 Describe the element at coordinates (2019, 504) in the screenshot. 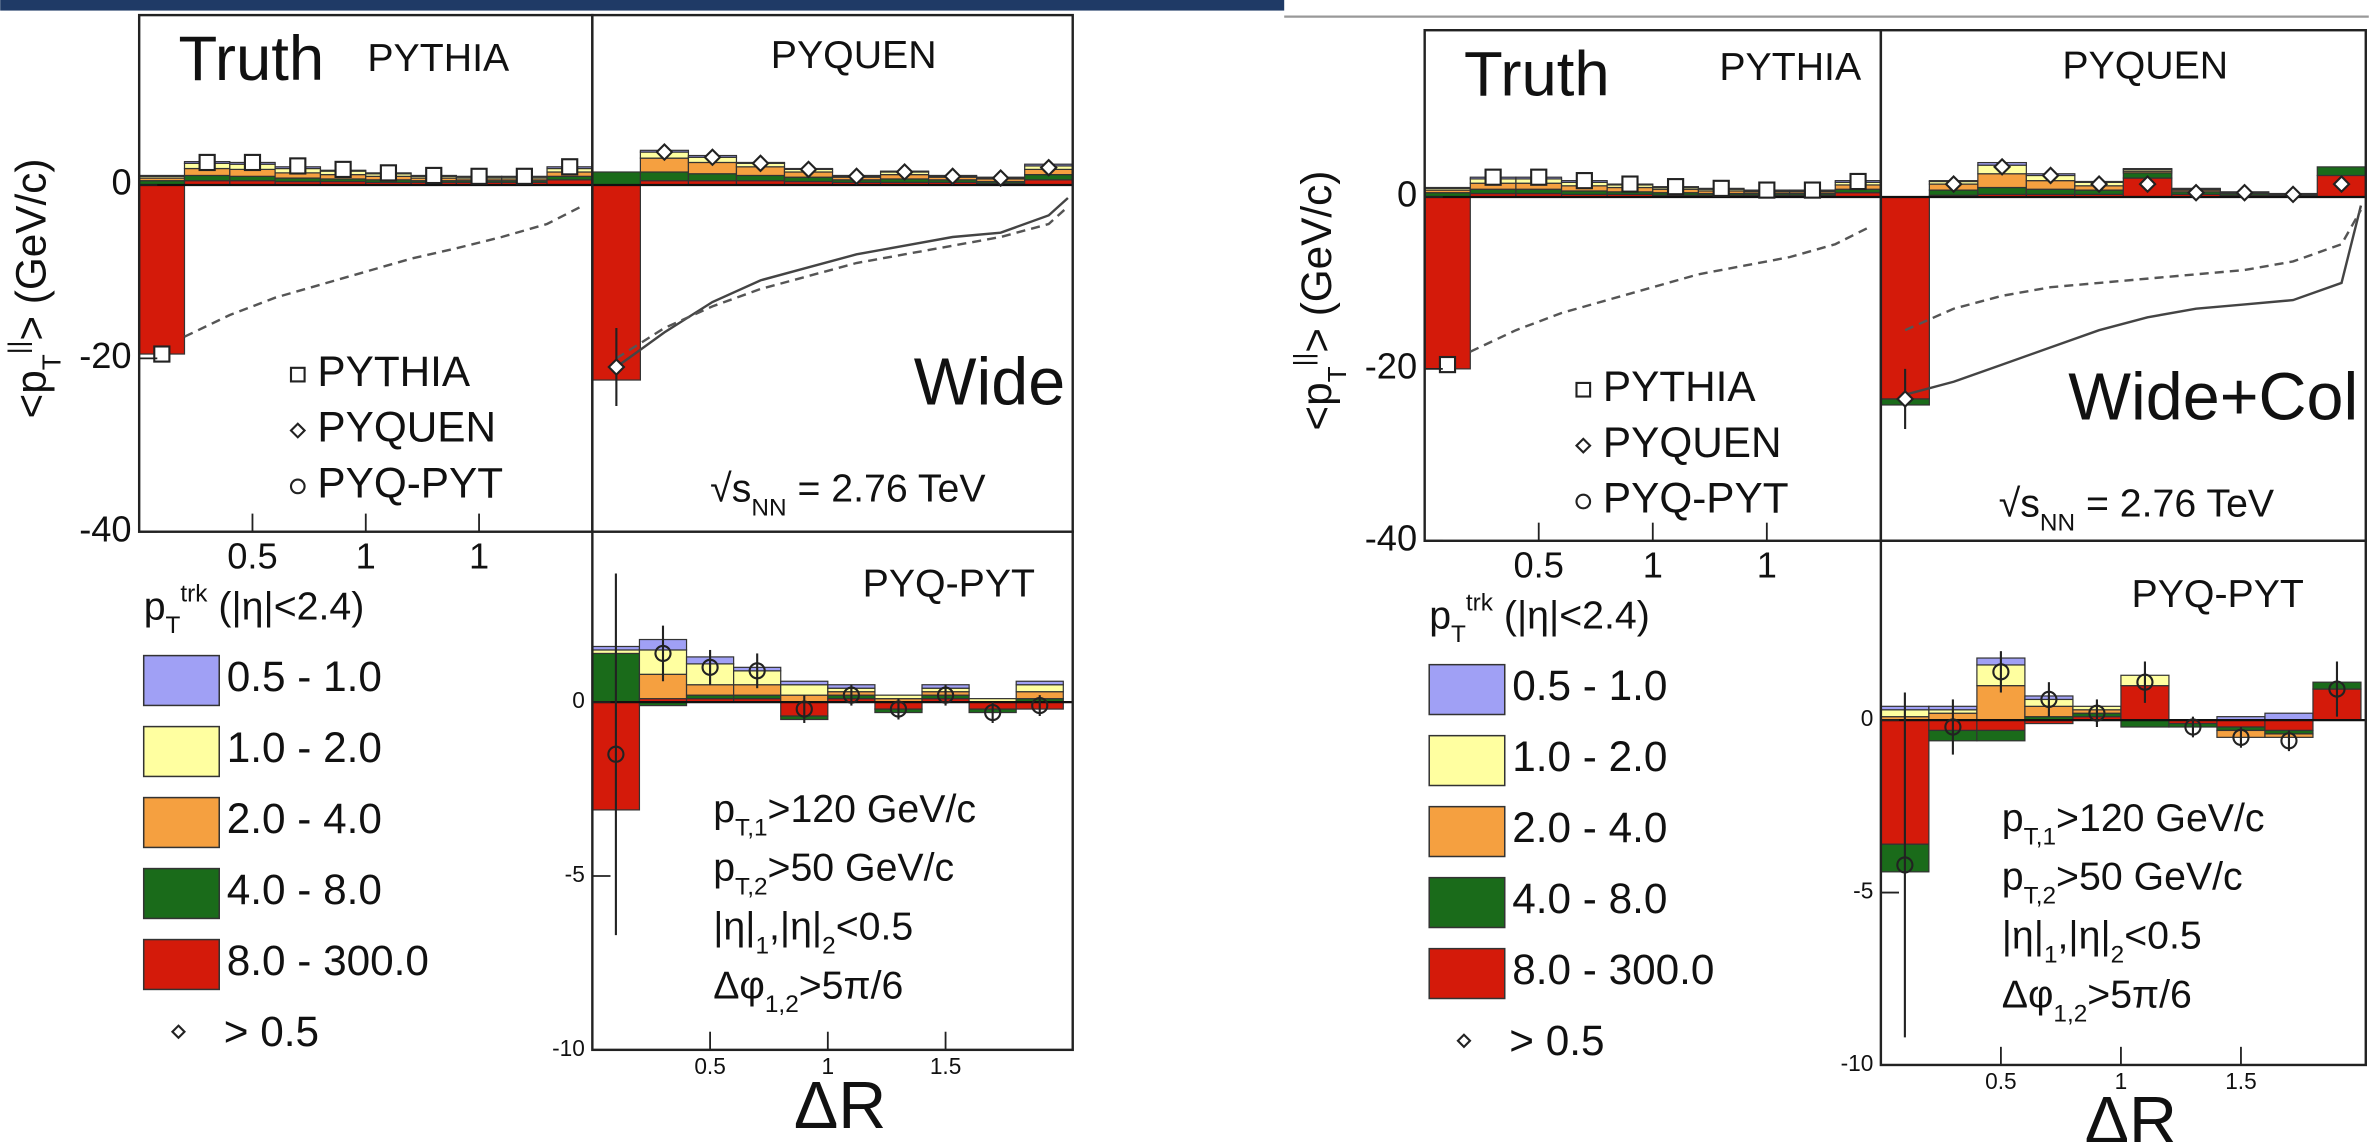

I see `text-part: √s` at that location.